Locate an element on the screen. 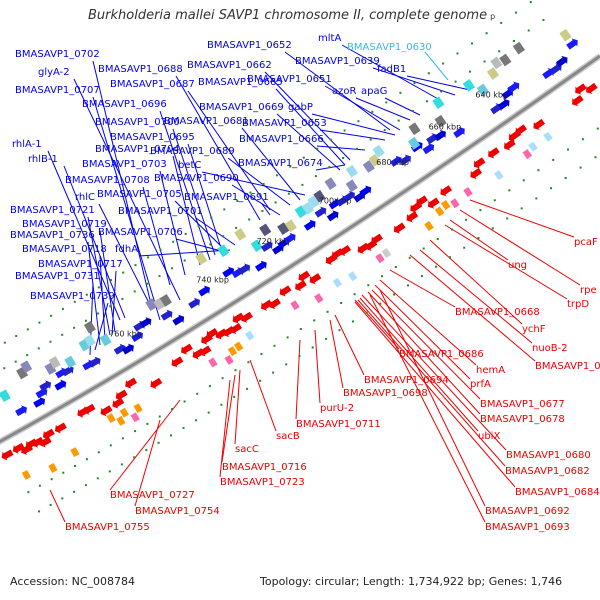 The image size is (600, 600). reverse-gene-label: BMASAVP1_0692 is located at coordinates (527, 511).